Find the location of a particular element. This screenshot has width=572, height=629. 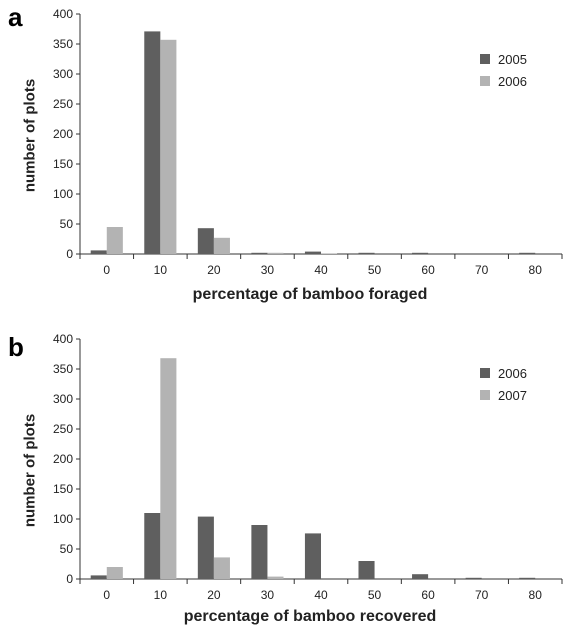

legend-a: 2005 2006 is located at coordinates (503, 70).